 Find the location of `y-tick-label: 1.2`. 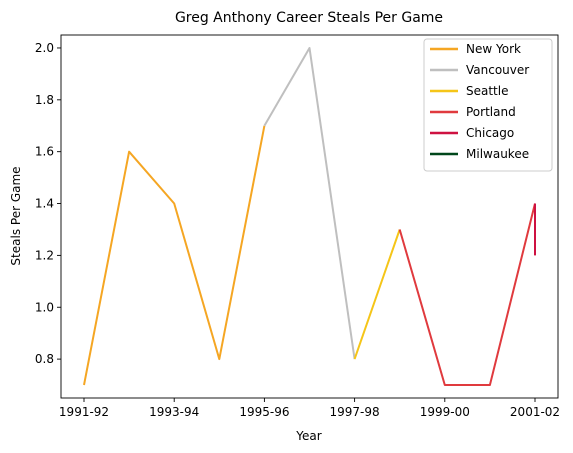

y-tick-label: 1.2 is located at coordinates (44, 255).